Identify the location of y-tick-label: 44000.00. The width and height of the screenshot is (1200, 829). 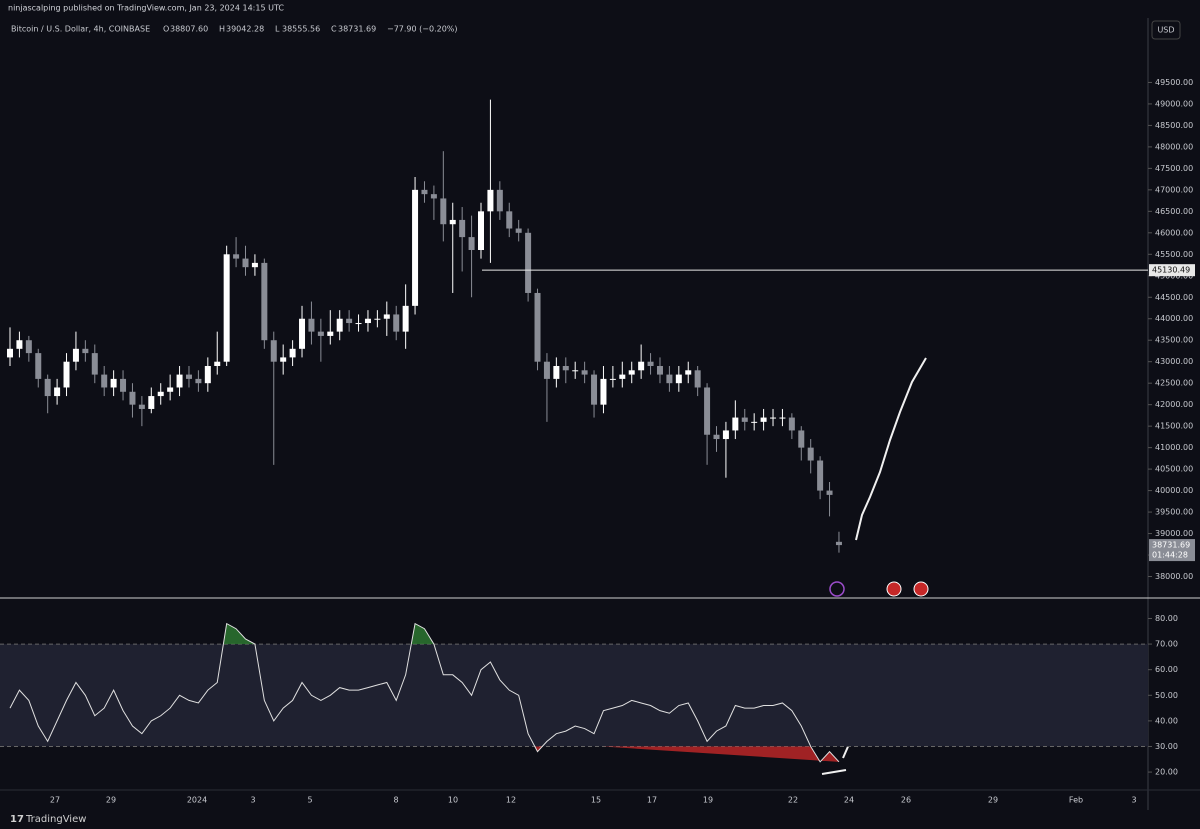
(1174, 318).